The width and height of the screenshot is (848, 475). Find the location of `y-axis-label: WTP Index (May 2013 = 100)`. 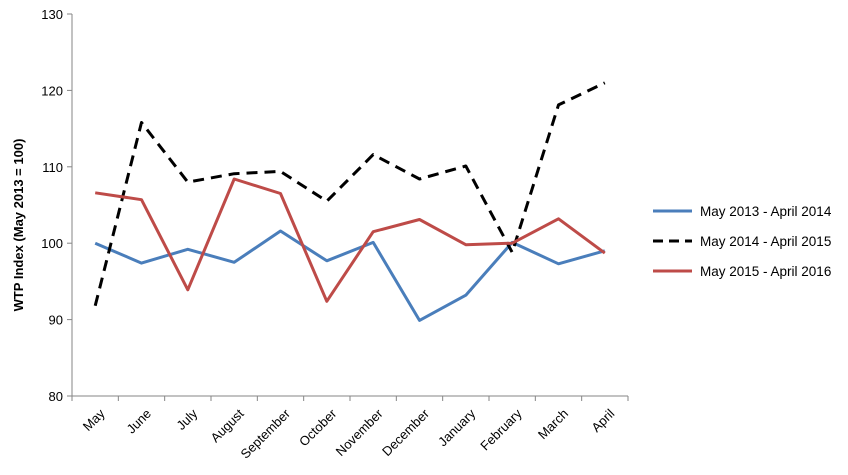

y-axis-label: WTP Index (May 2013 = 100) is located at coordinates (18, 225).